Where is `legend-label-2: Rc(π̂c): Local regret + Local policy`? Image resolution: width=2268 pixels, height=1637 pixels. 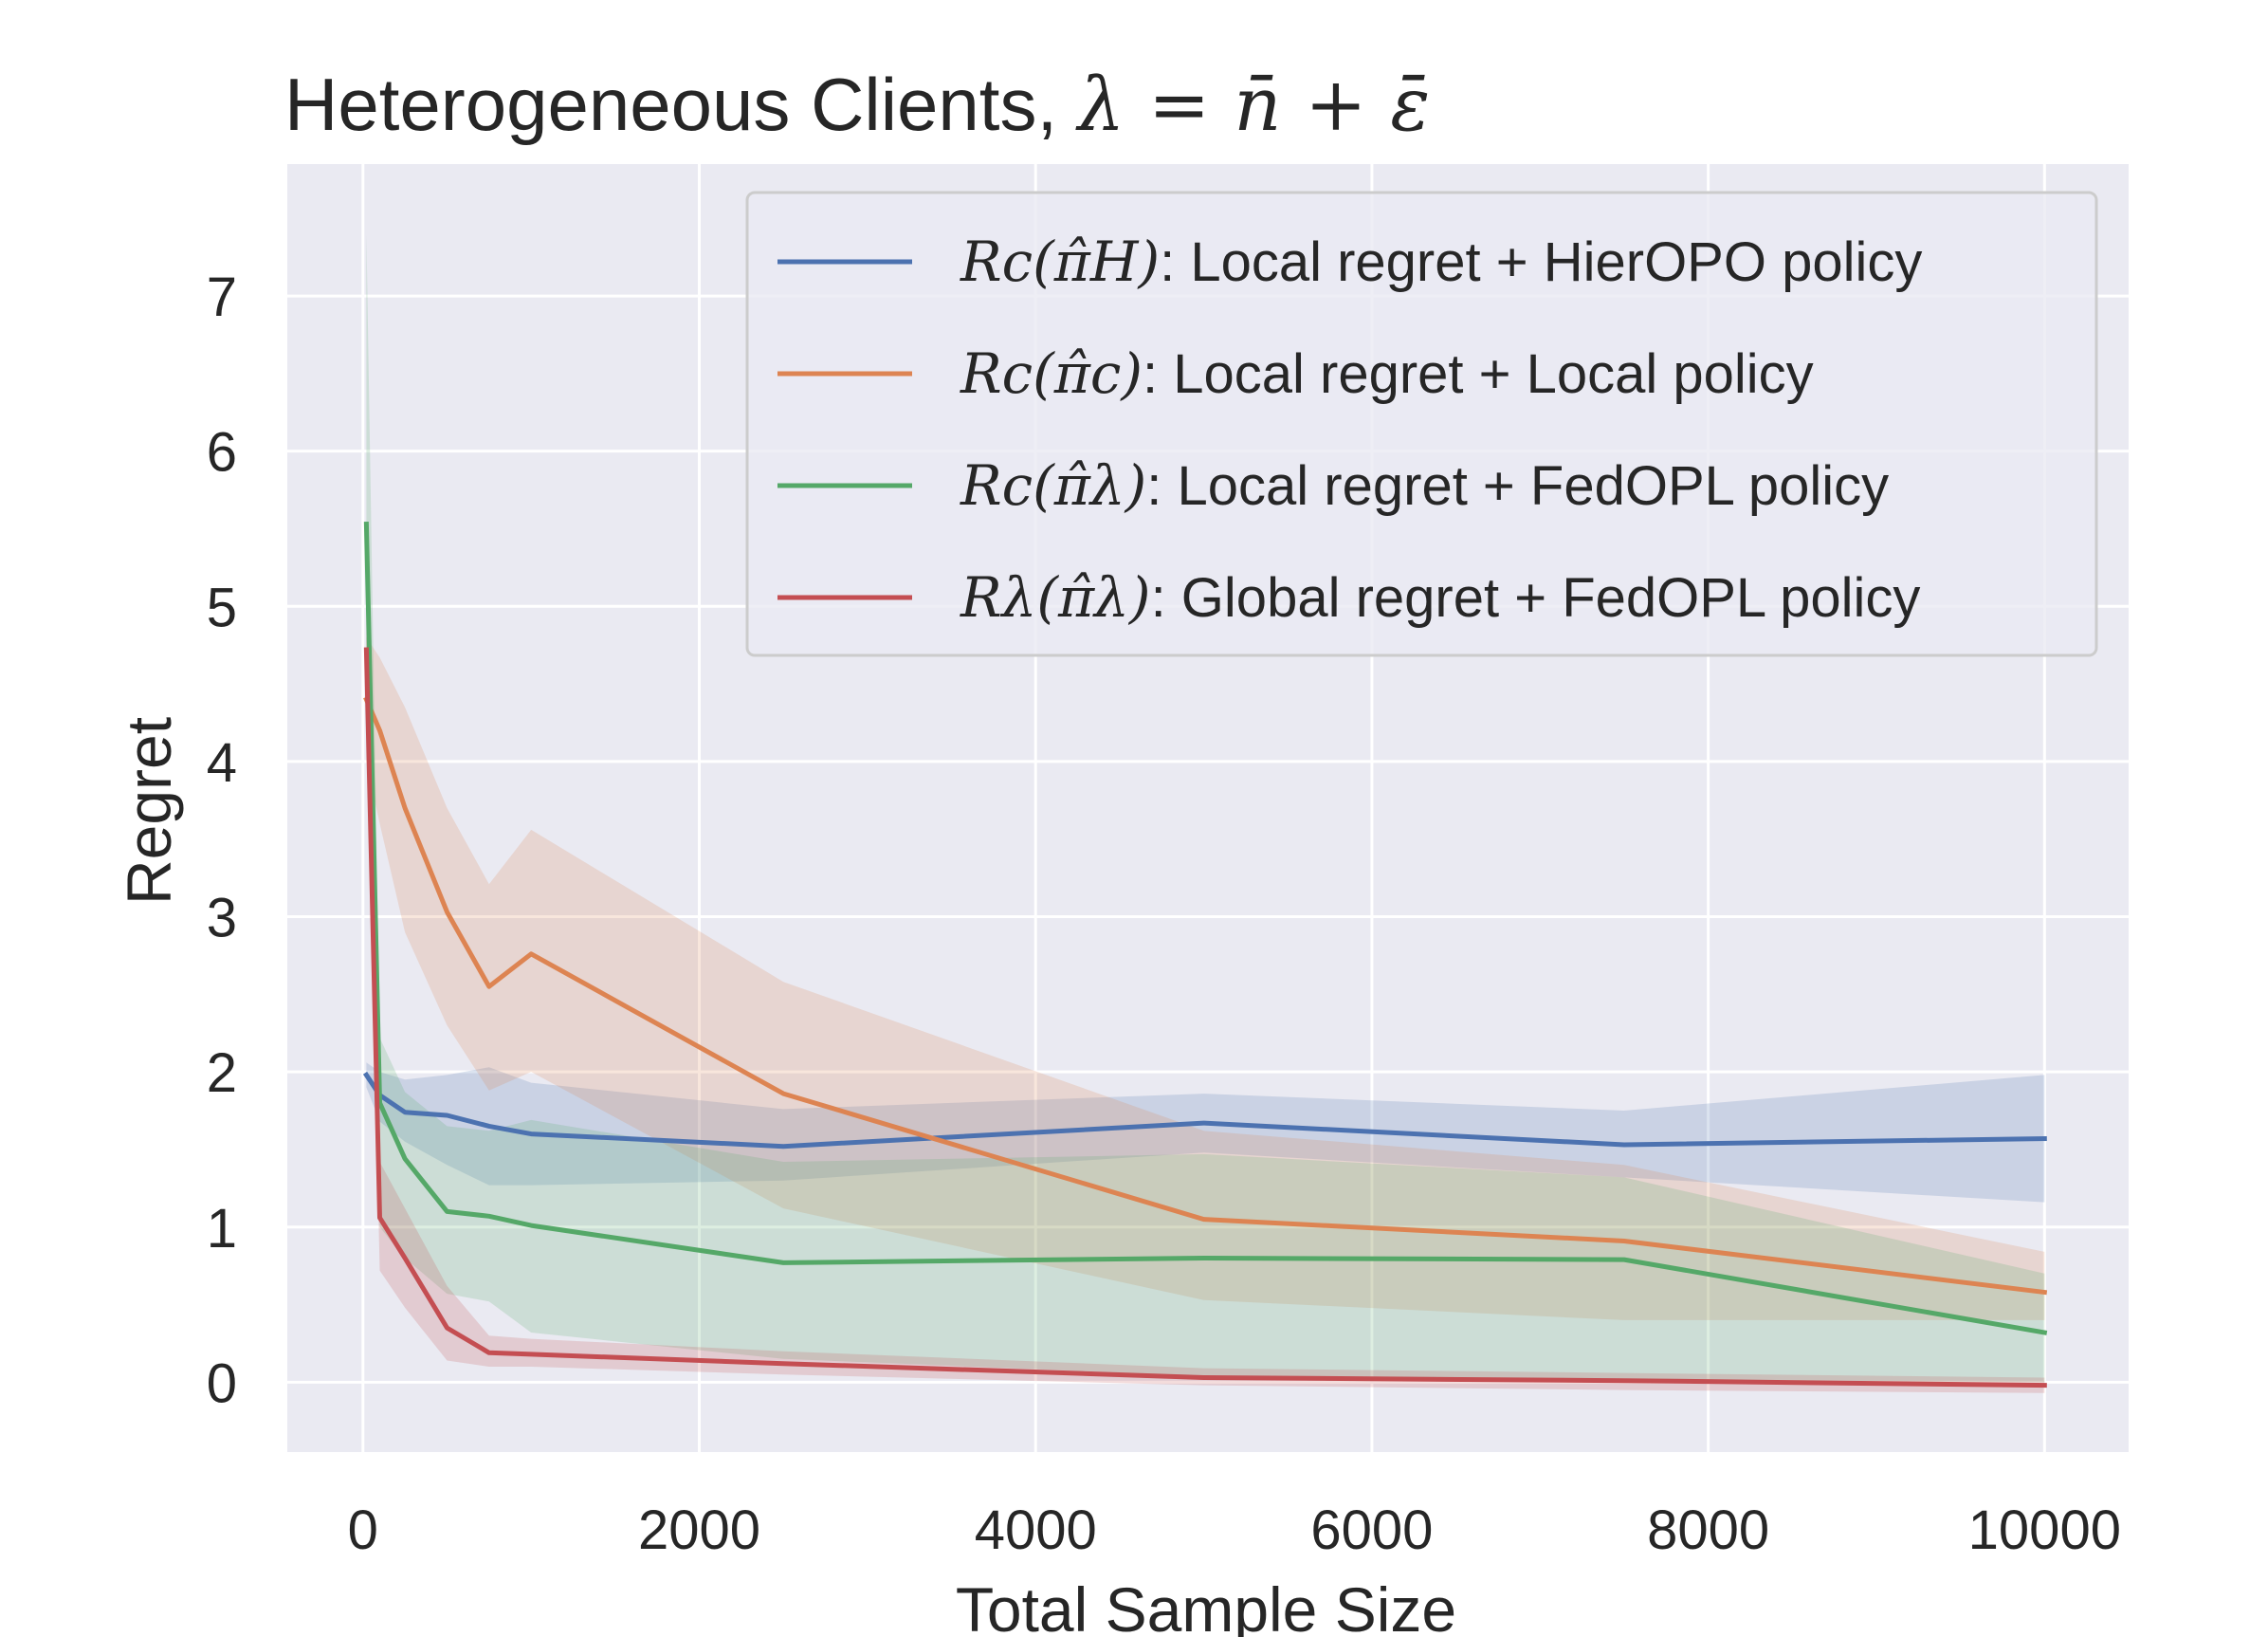 legend-label-2: Rc(π̂c): Local regret + Local policy is located at coordinates (1387, 373).